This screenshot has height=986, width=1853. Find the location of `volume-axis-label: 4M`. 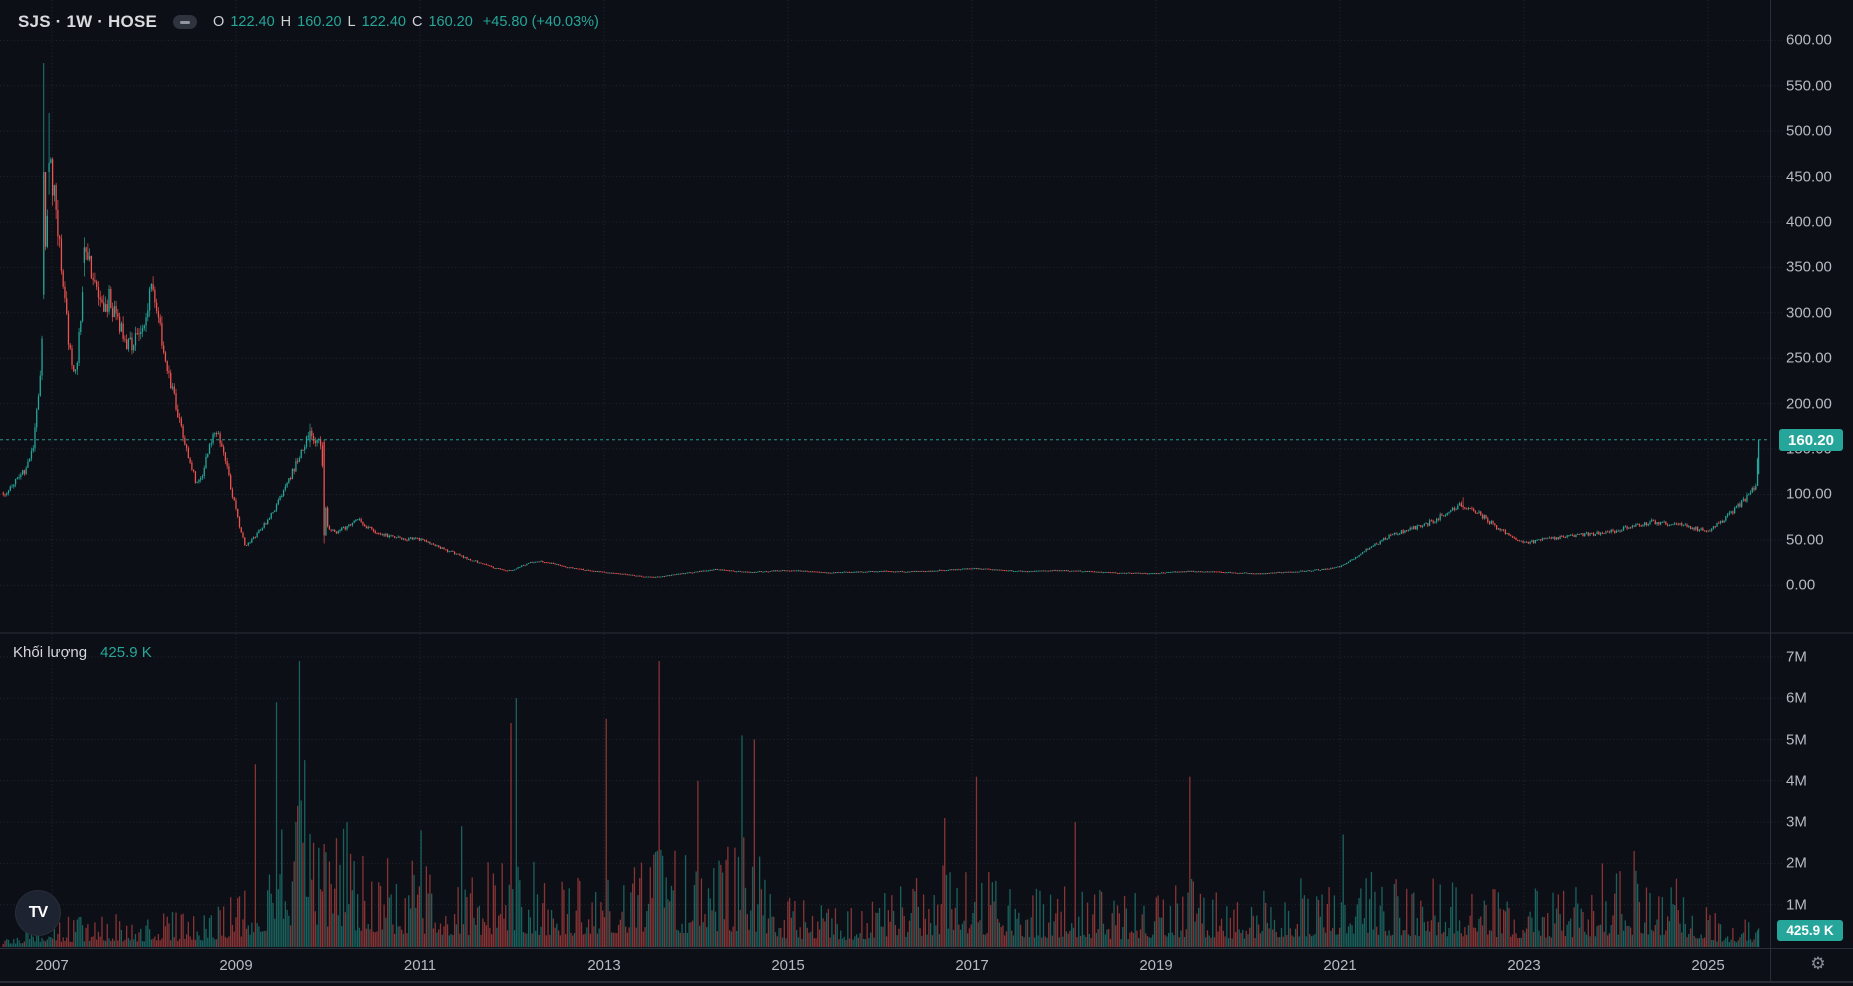

volume-axis-label: 4M is located at coordinates (1796, 781).